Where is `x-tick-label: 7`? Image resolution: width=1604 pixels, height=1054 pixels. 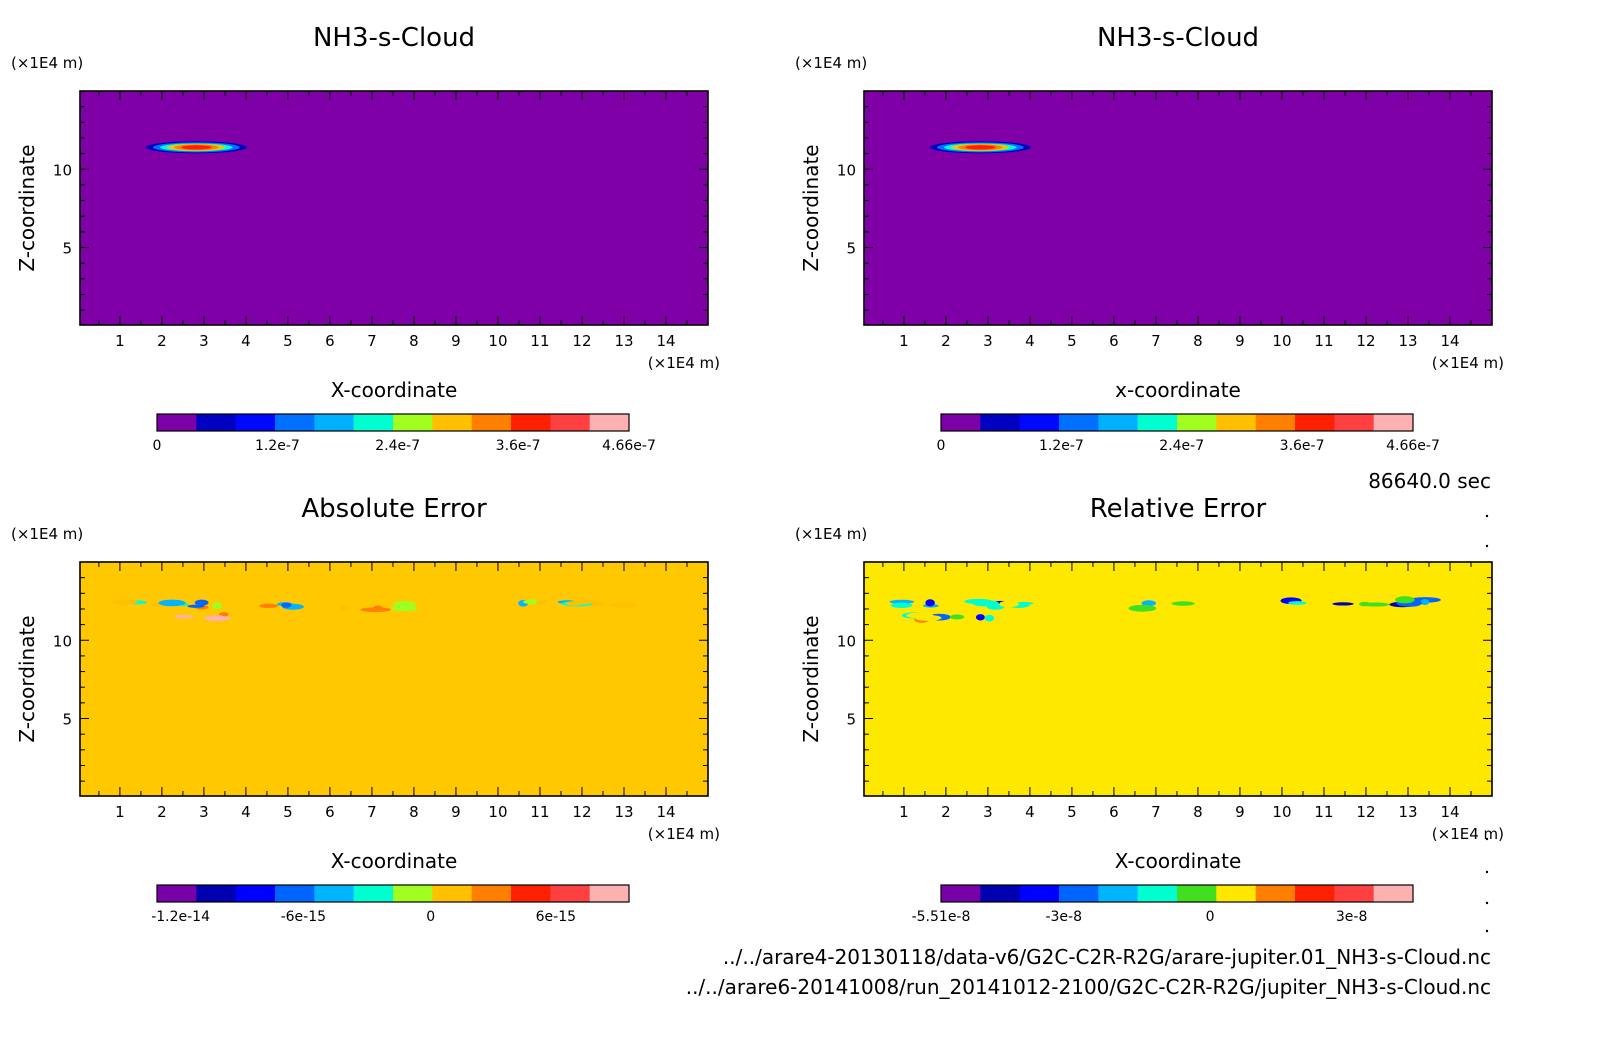 x-tick-label: 7 is located at coordinates (1156, 812).